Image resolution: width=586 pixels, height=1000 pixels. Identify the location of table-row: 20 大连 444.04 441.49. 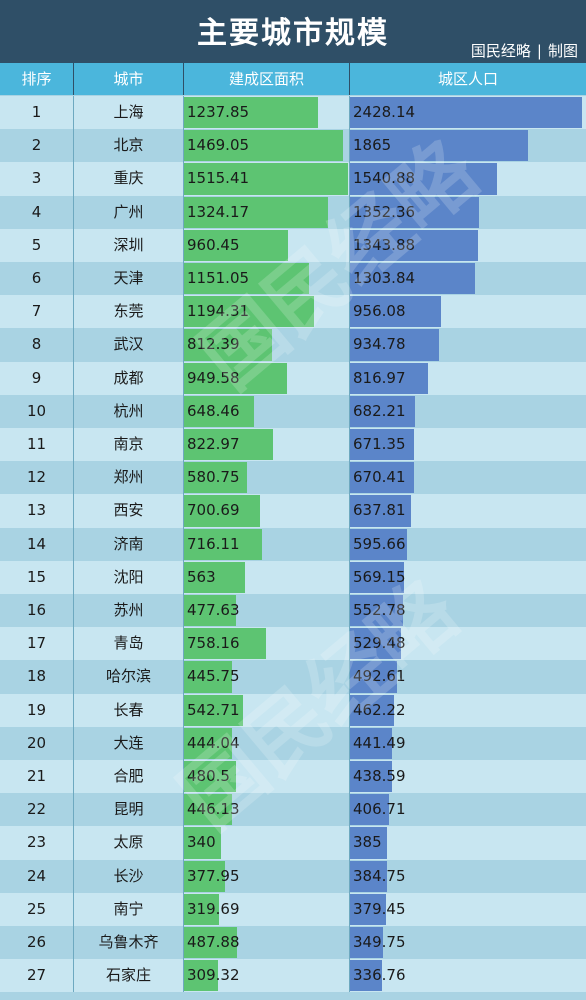
(293, 743).